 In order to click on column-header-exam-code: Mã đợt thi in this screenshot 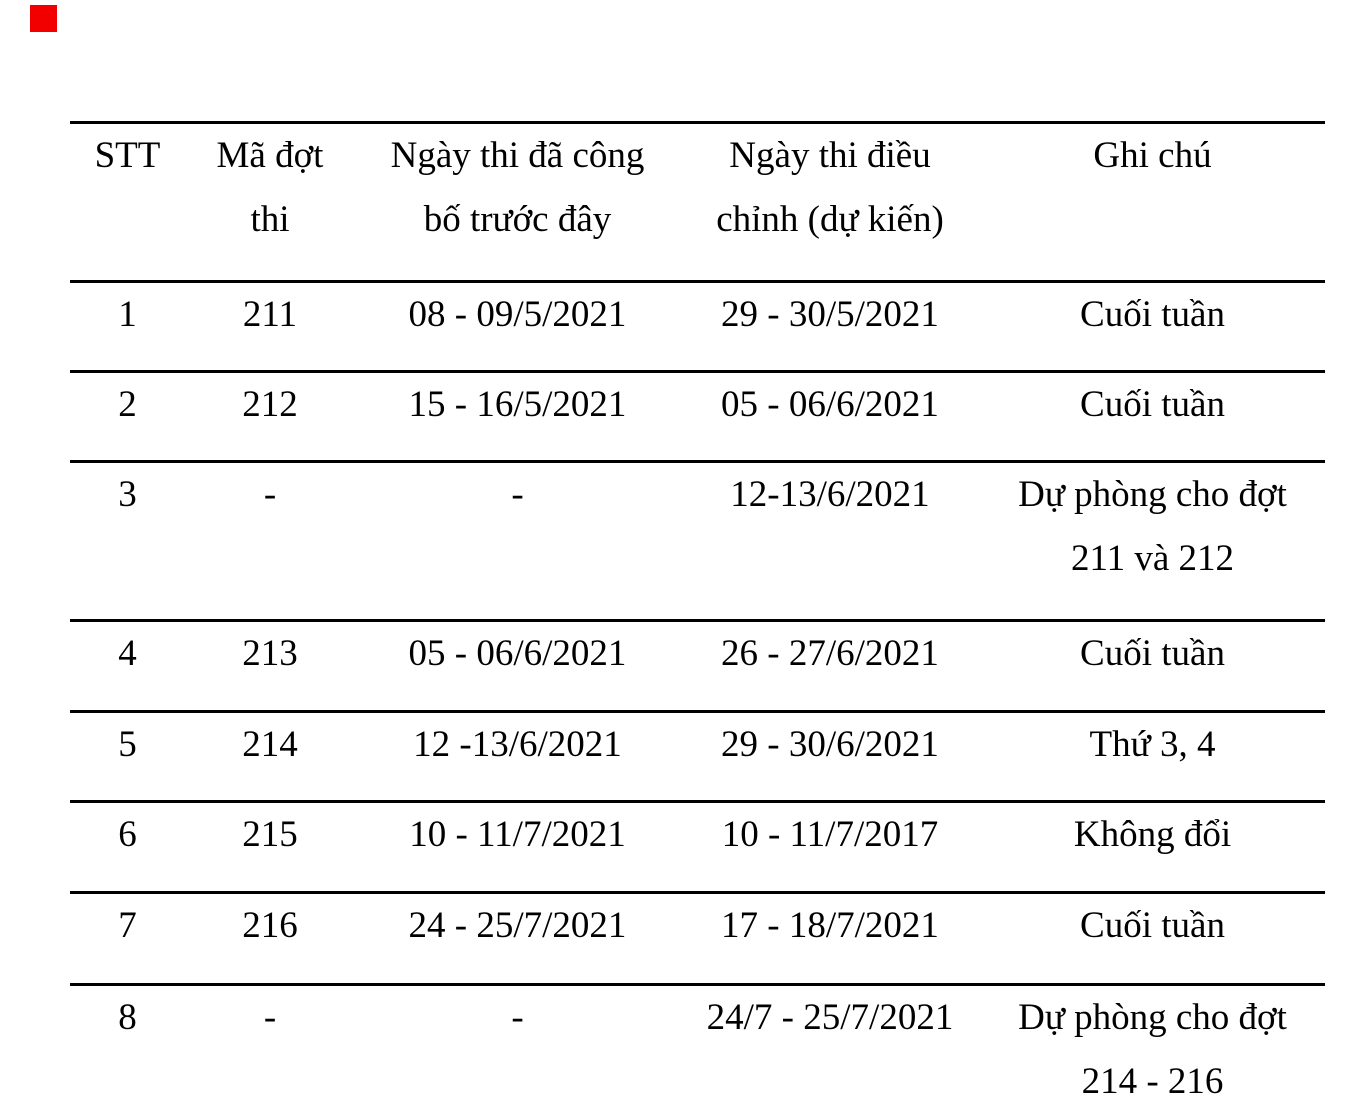, I will do `click(270, 202)`.